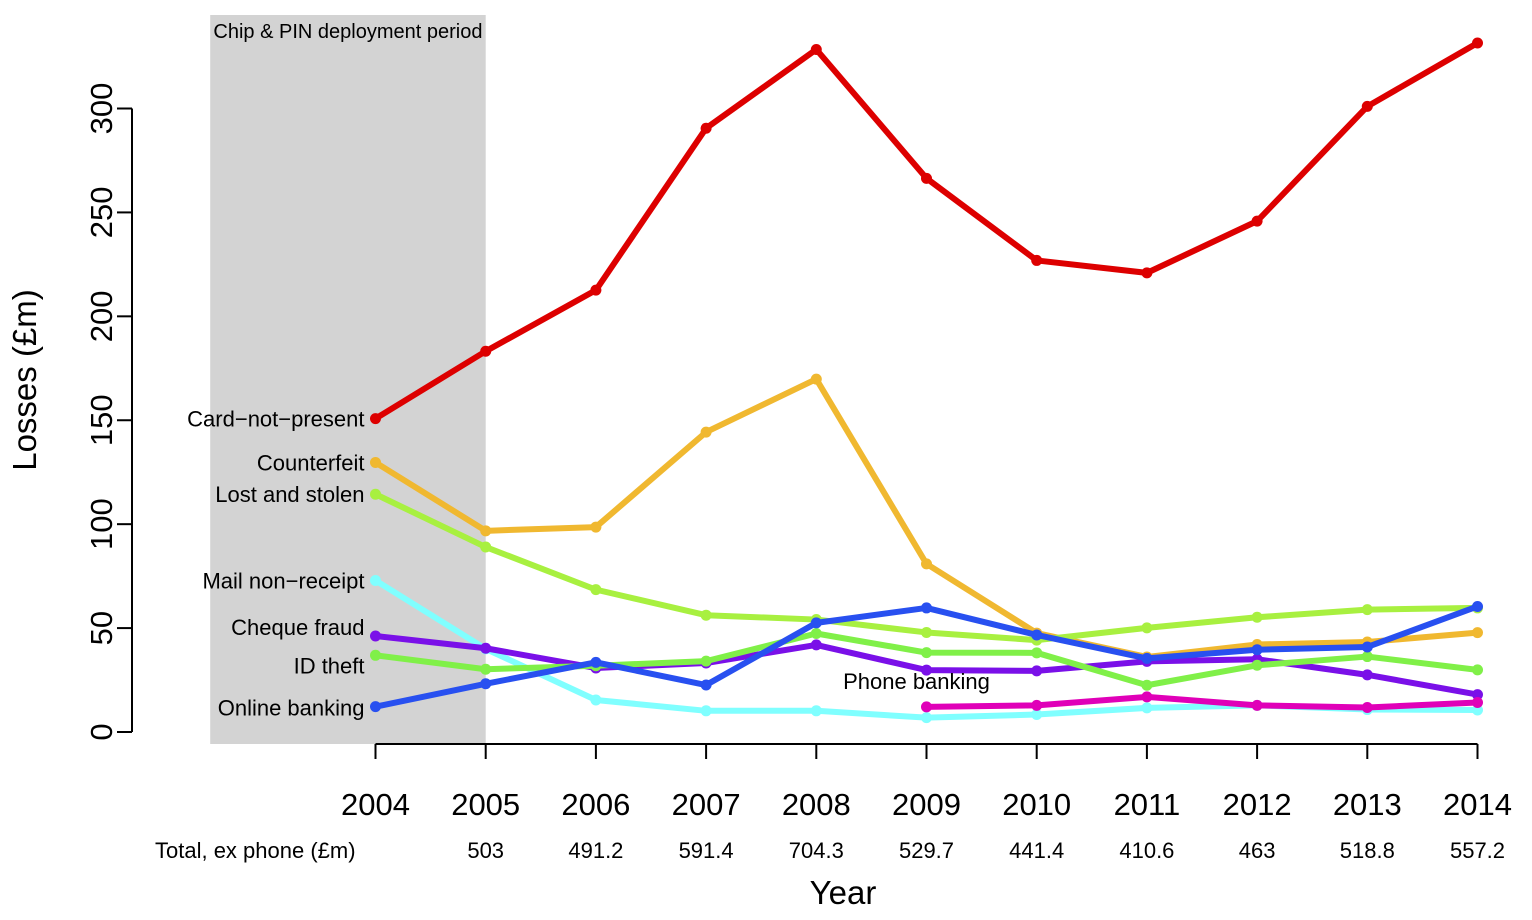 The height and width of the screenshot is (920, 1532). What do you see at coordinates (816, 850) in the screenshot?
I see `total-value: 704.3` at bounding box center [816, 850].